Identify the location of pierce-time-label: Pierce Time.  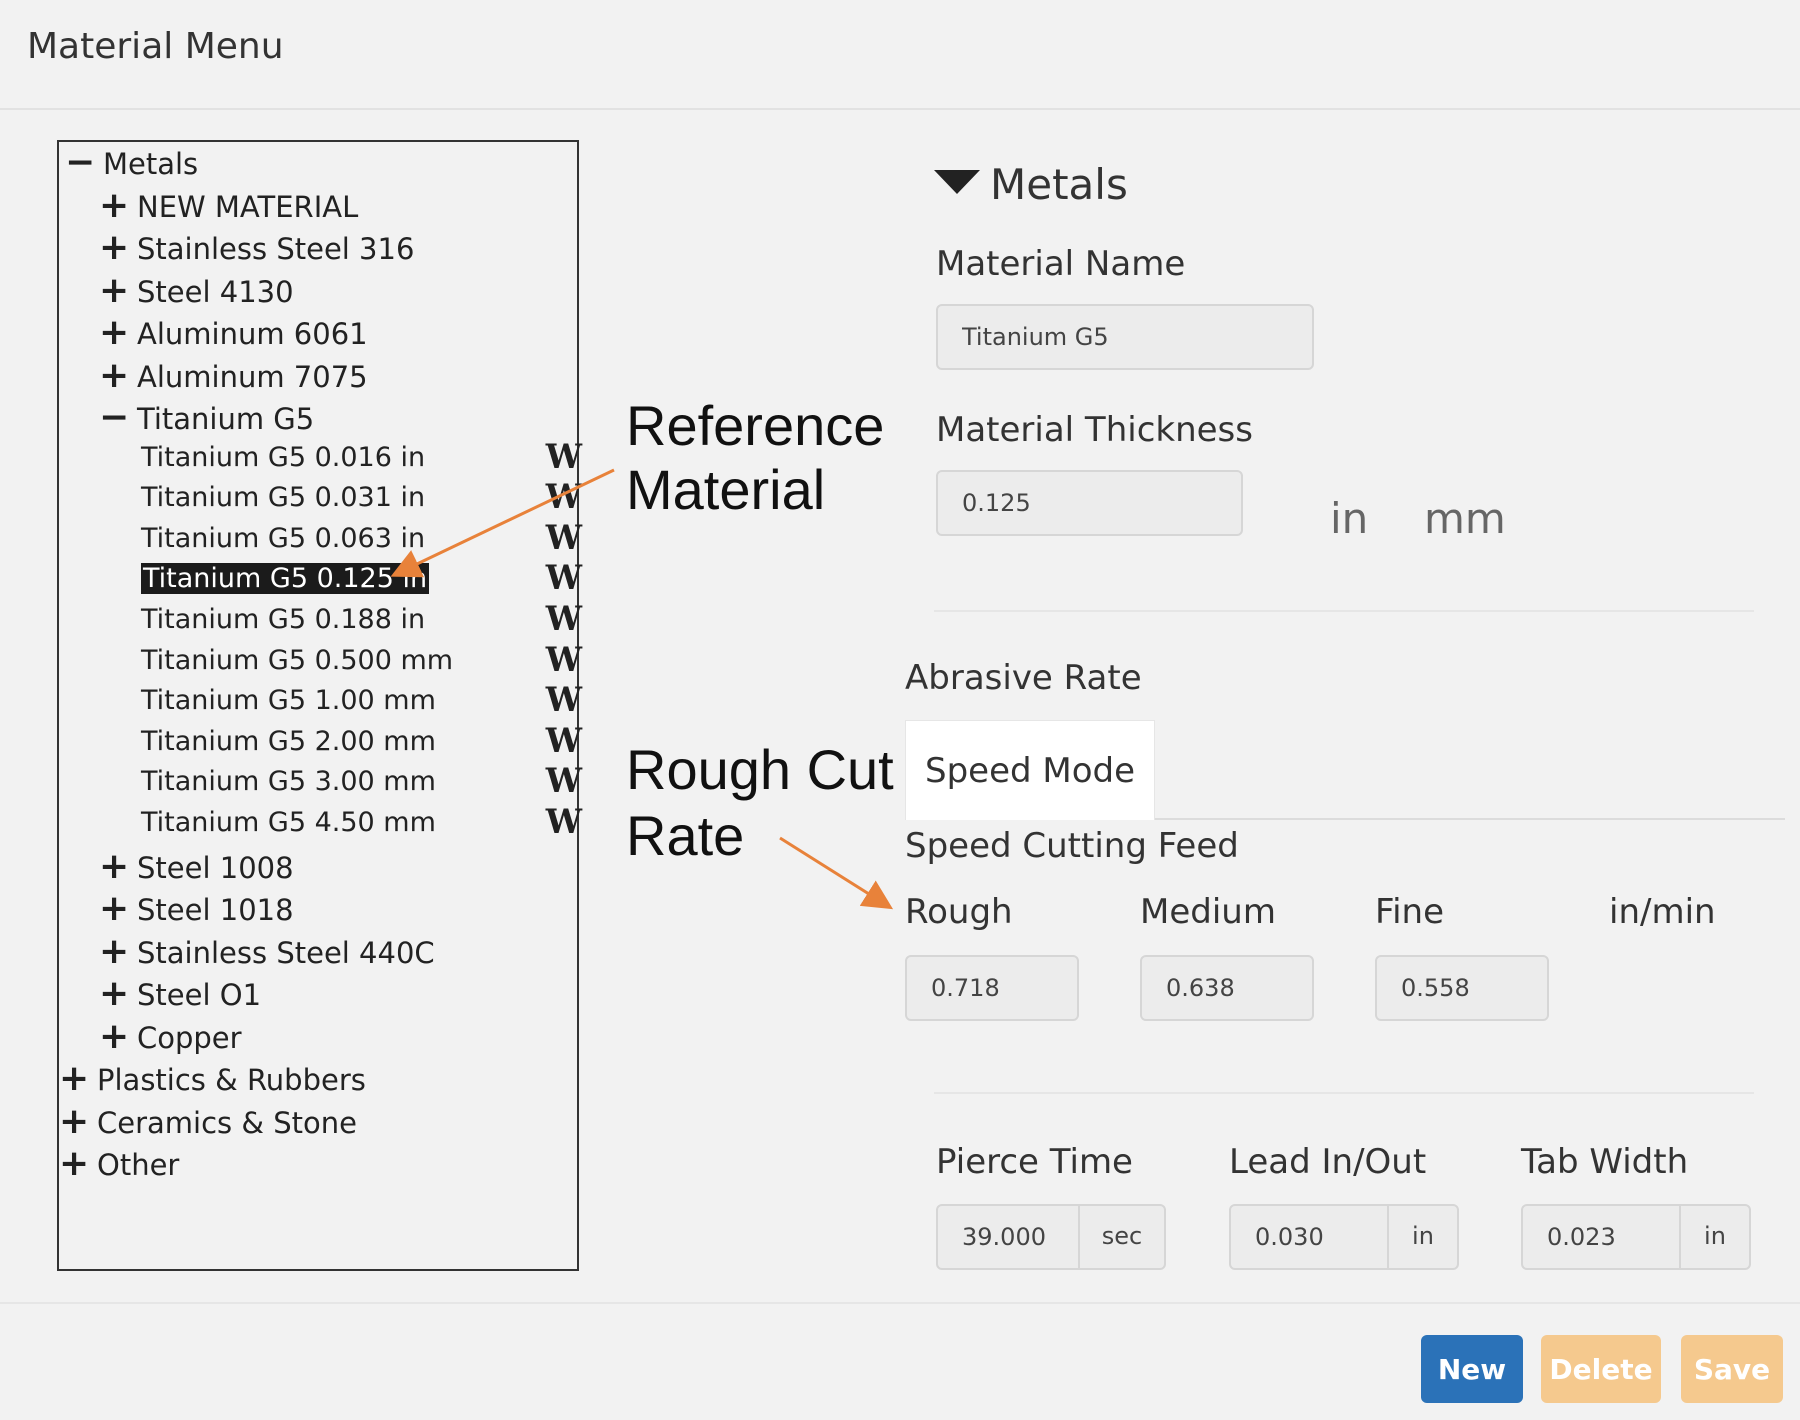
(1034, 1162).